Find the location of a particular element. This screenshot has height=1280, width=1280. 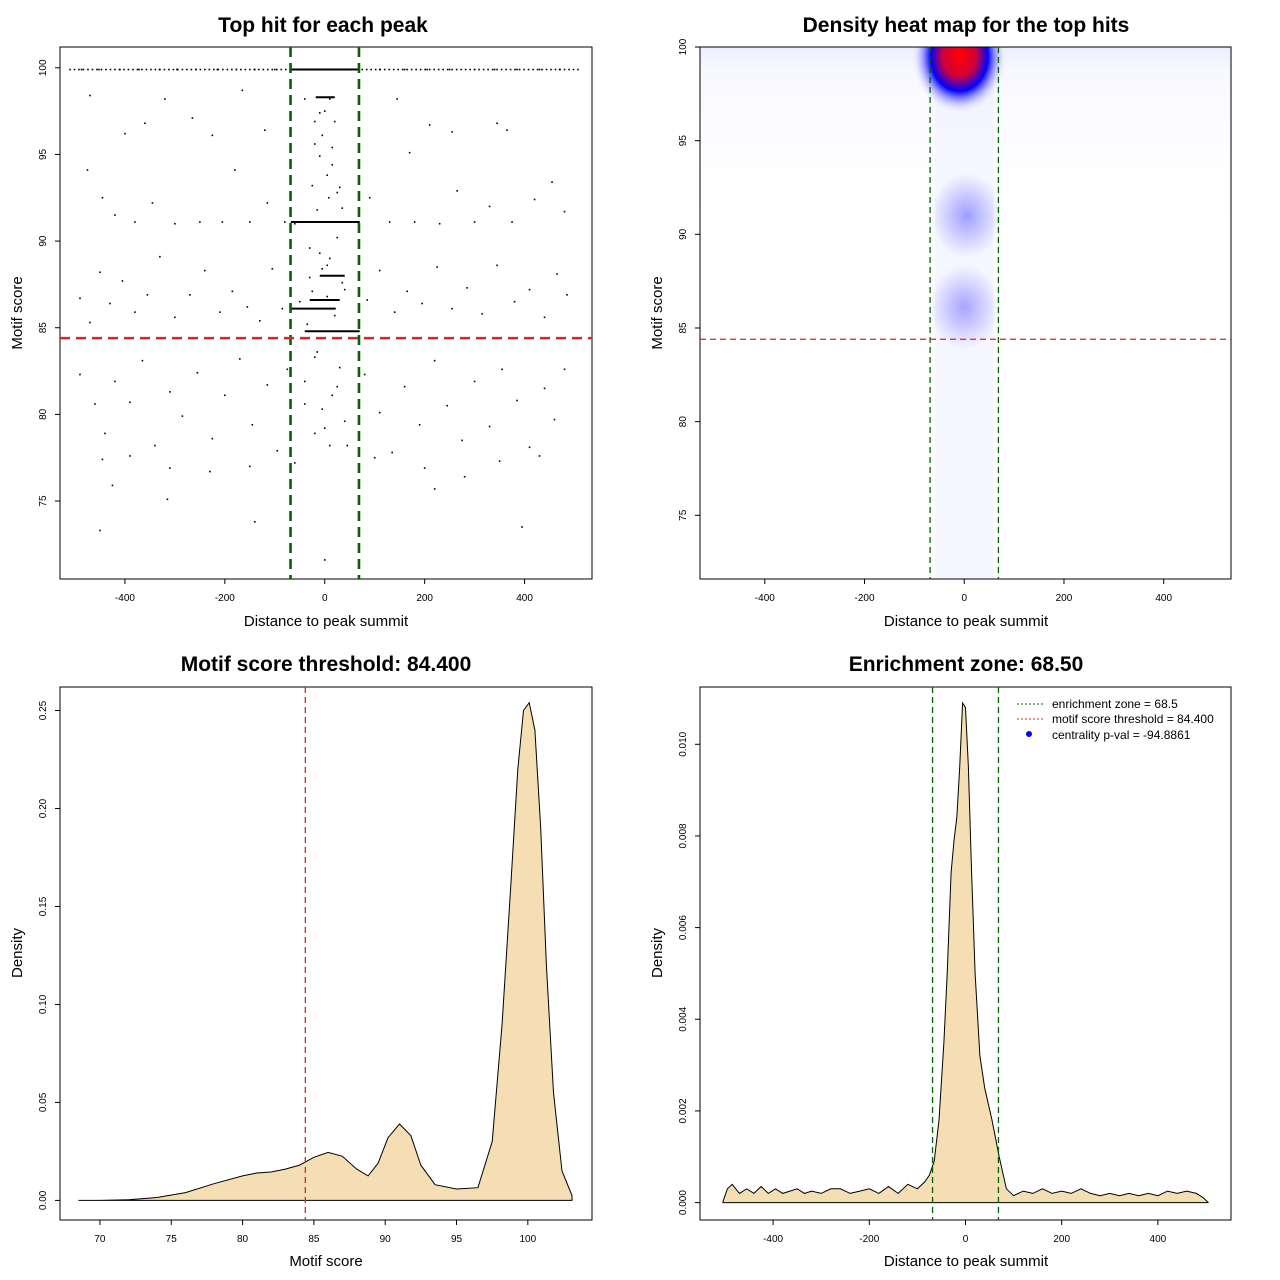

scatter-ylabel: Motif score is located at coordinates (17, 312).